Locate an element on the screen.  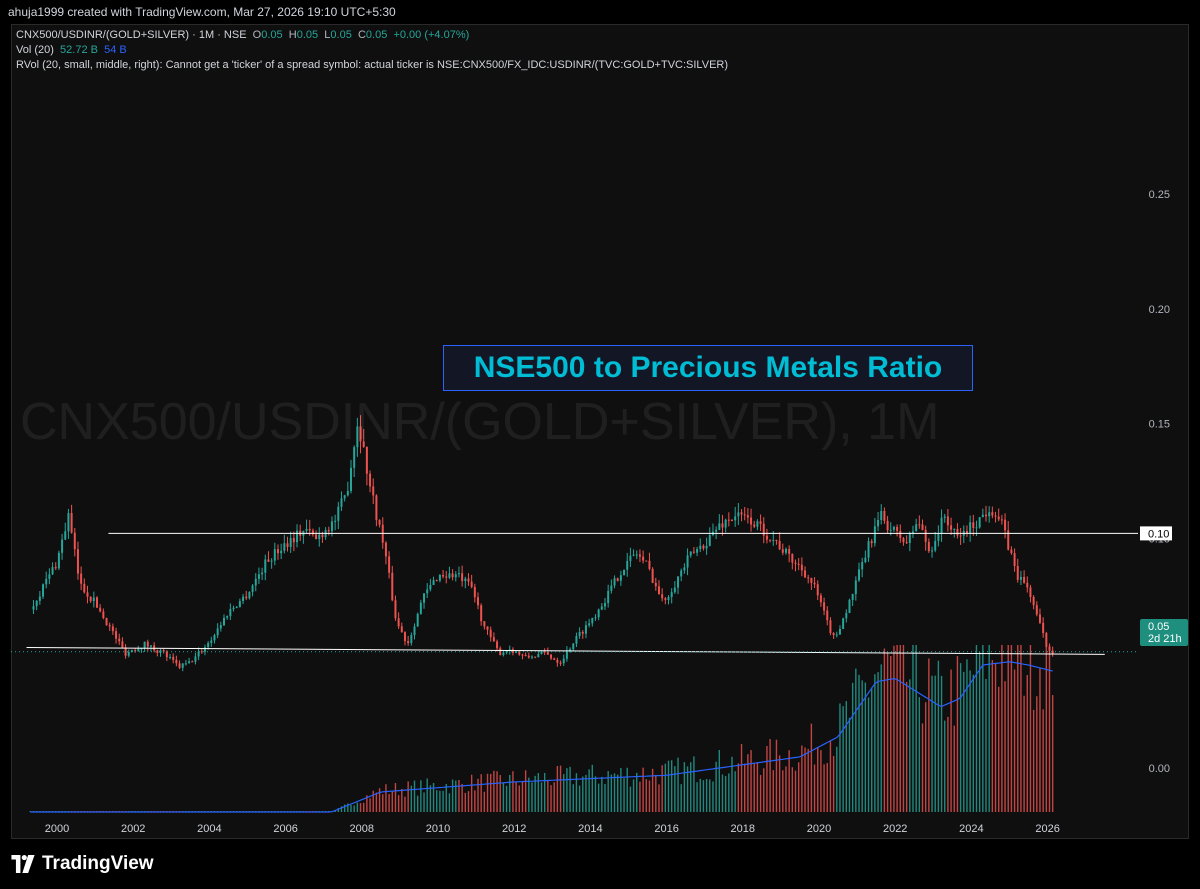
price-tag-countdown: 2d 21h is located at coordinates (1165, 639).